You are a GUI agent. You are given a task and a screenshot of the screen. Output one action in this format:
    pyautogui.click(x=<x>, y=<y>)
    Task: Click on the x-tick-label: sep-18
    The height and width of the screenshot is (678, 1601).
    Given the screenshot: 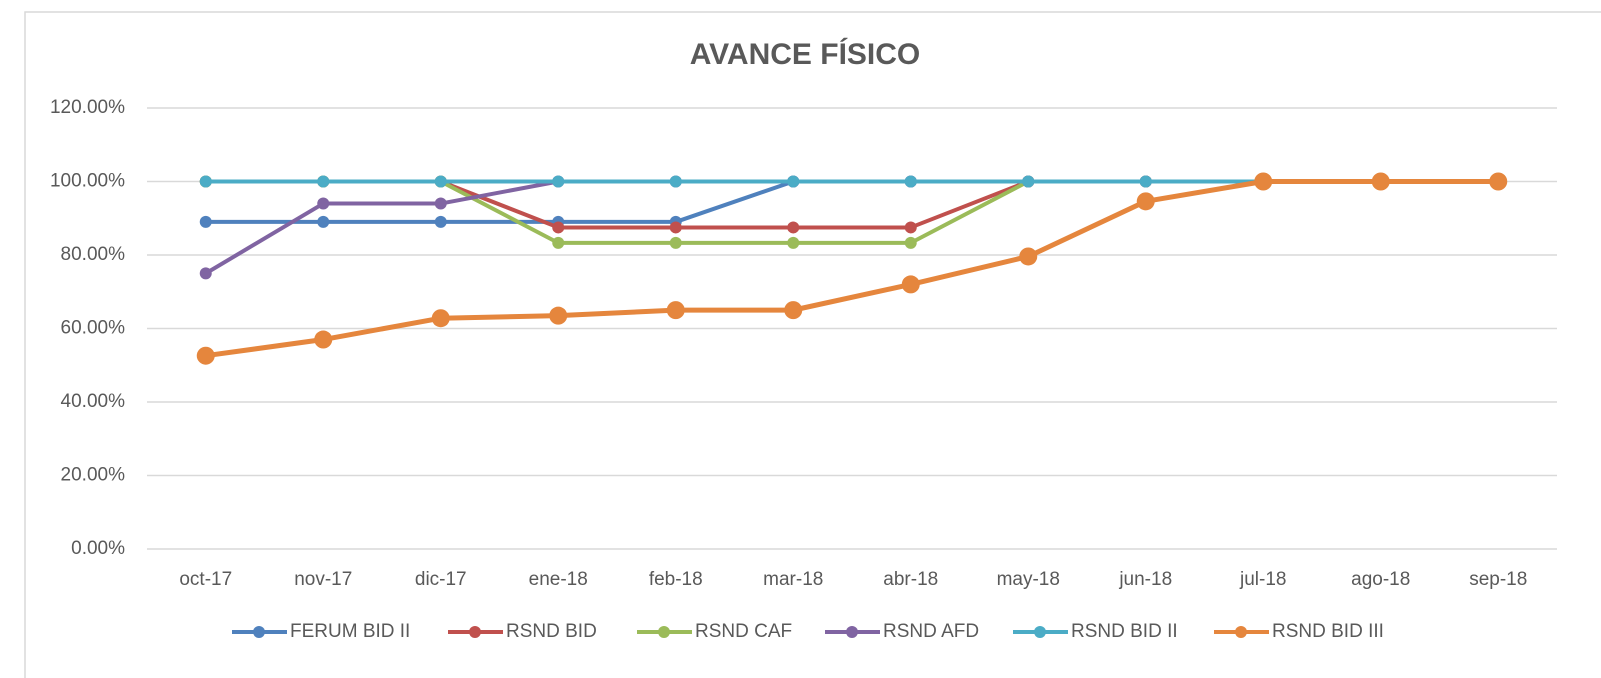 What is the action you would take?
    pyautogui.click(x=1498, y=579)
    